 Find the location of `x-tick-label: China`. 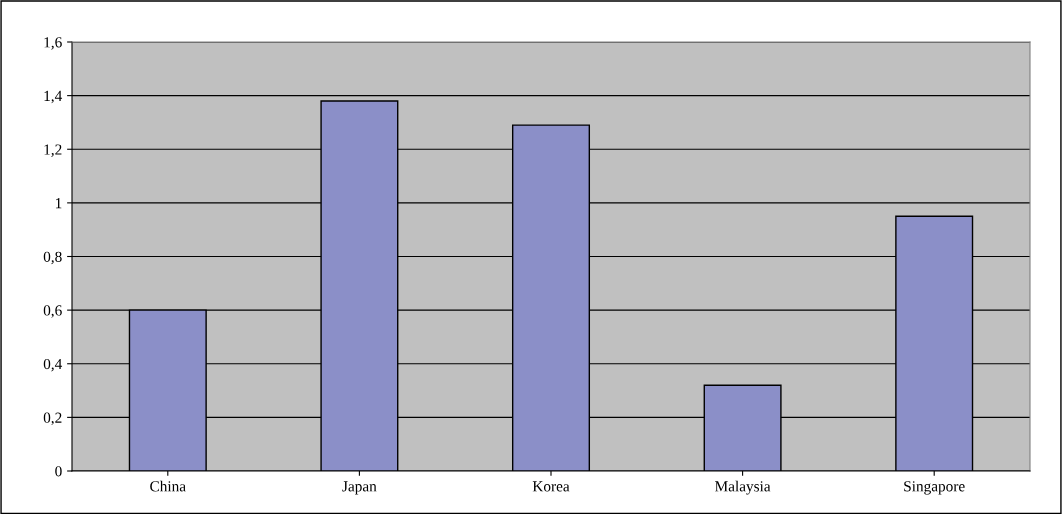

x-tick-label: China is located at coordinates (168, 486).